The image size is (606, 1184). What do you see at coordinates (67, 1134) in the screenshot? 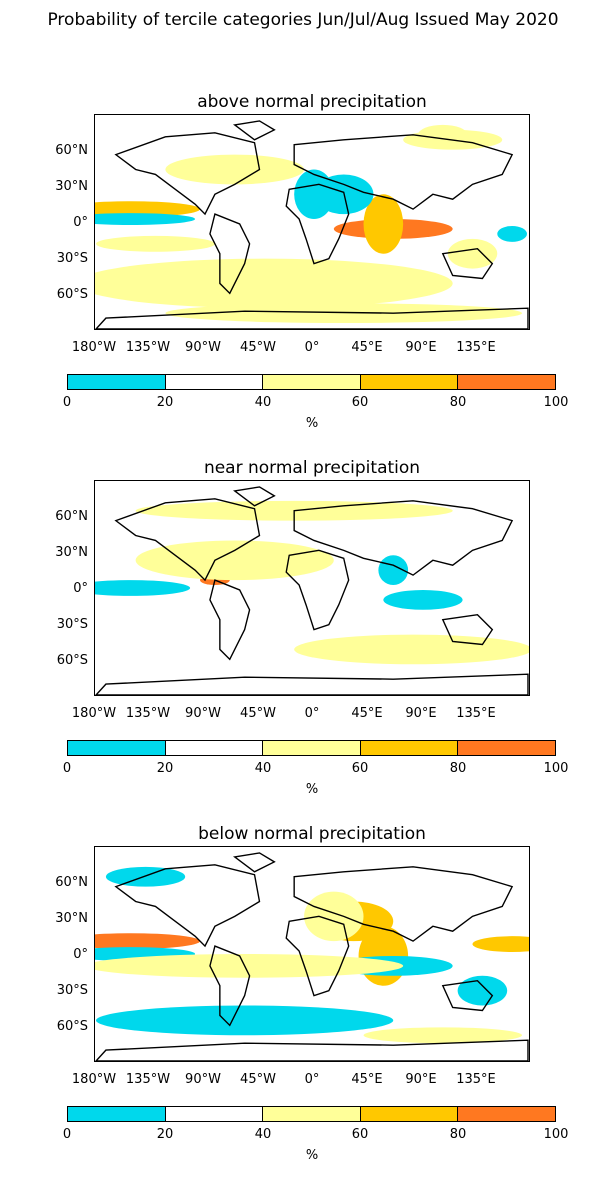
I see `colorbar-tick: 0` at bounding box center [67, 1134].